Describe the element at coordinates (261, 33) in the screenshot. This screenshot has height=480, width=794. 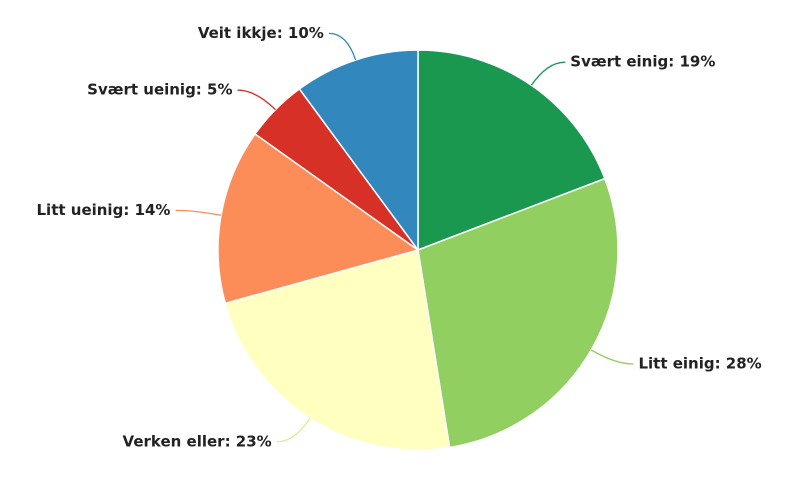
I see `data-label: Veit ikkje: 10%` at that location.